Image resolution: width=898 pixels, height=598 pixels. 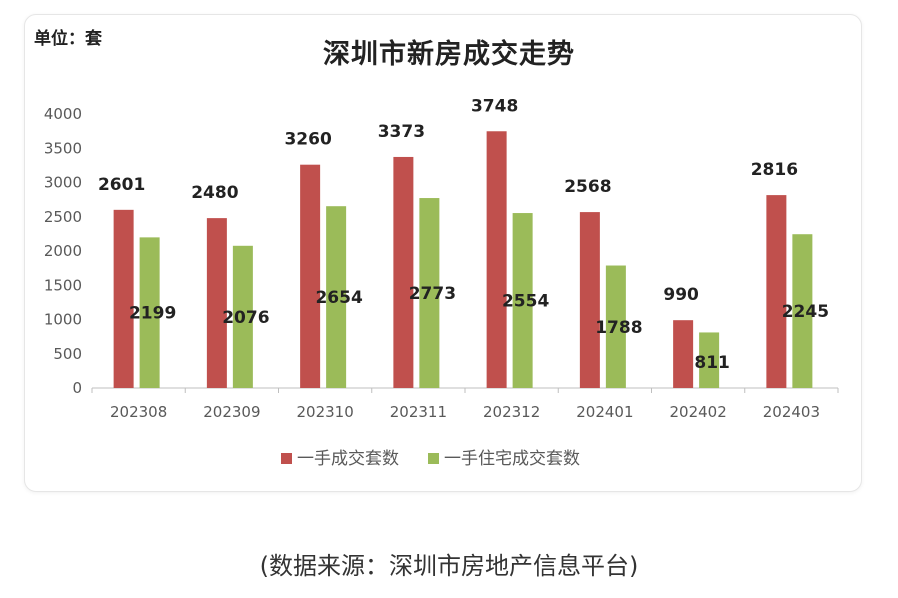 I want to click on source-note: (数据来源：深圳市房地产信息平台), so click(x=449, y=566).